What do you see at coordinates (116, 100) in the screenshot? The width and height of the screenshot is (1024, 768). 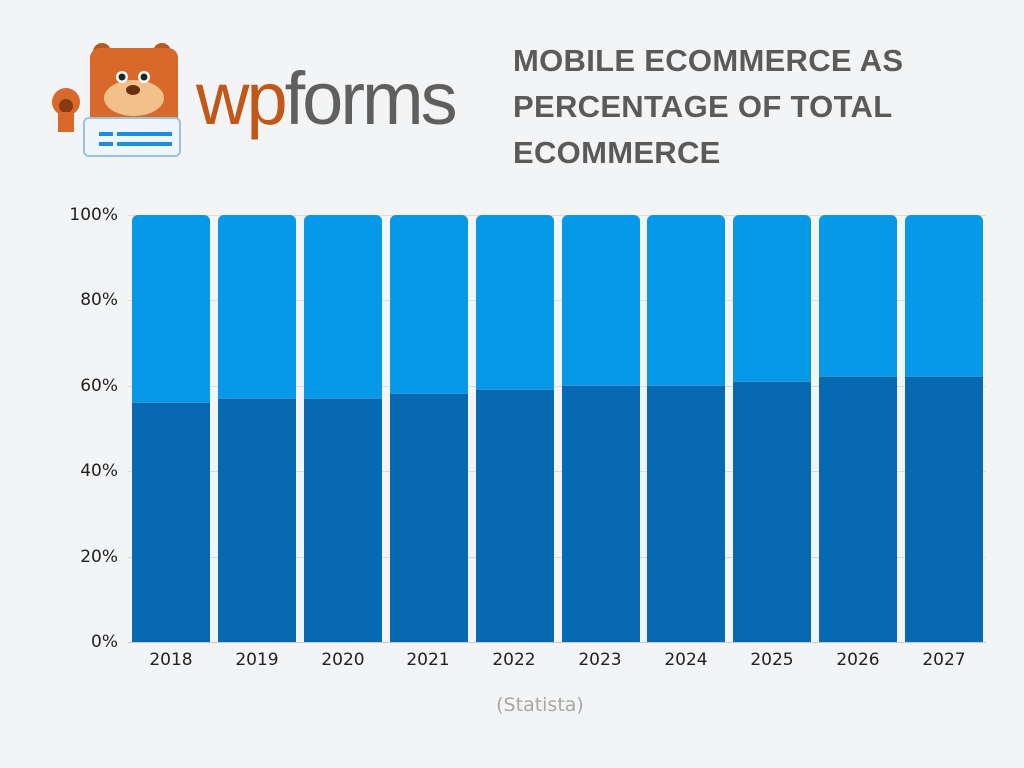 I see `bear-mascot-icon` at bounding box center [116, 100].